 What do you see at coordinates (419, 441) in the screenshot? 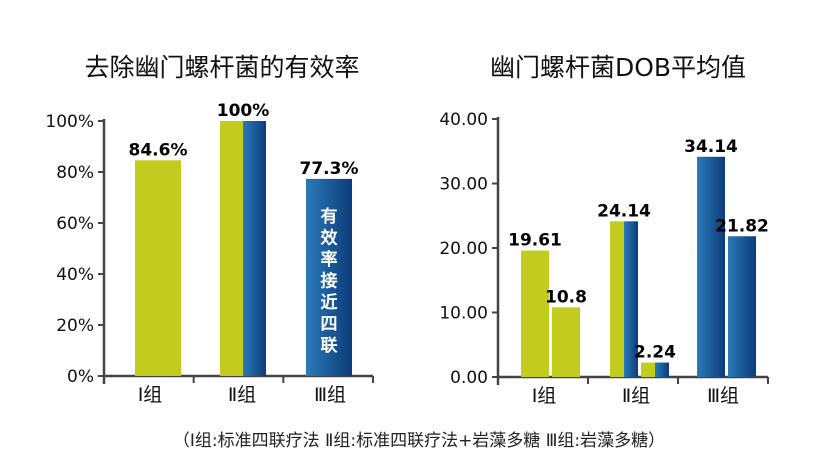
I see `footnote: （Ⅰ组:标准四联疗法 Ⅱ组:标准四联疗法+岩藻多糖 Ⅲ组:岩藻多糖）` at bounding box center [419, 441].